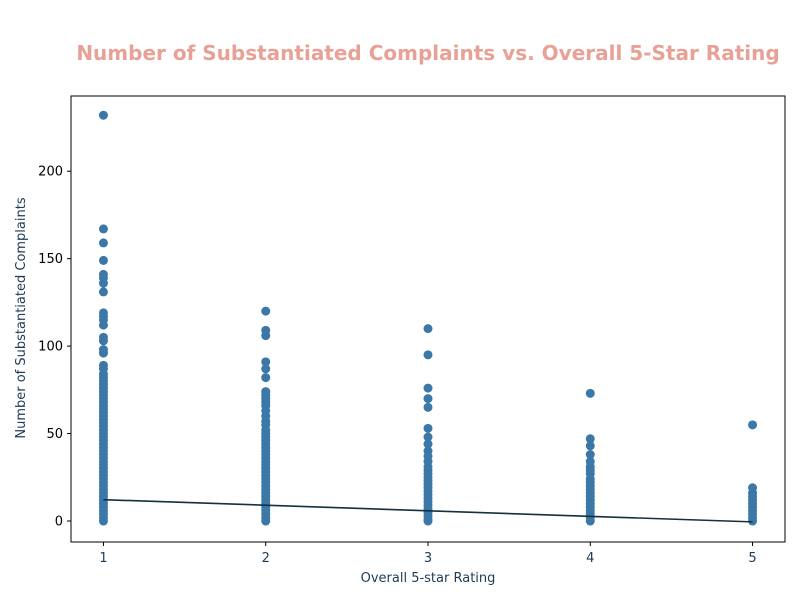 This screenshot has width=800, height=600. I want to click on y-axis-label: Number of Substantiated Complaints, so click(21, 317).